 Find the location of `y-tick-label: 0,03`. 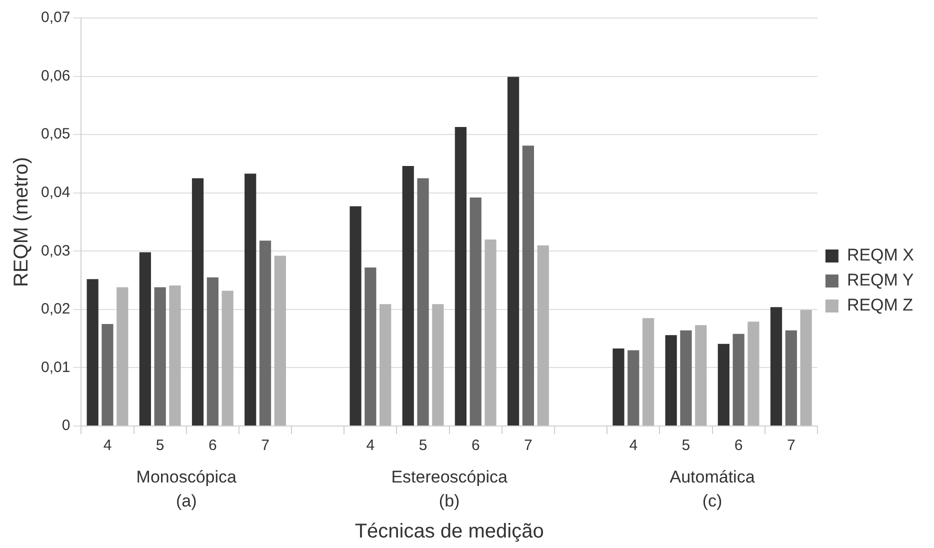

y-tick-label: 0,03 is located at coordinates (55, 251).